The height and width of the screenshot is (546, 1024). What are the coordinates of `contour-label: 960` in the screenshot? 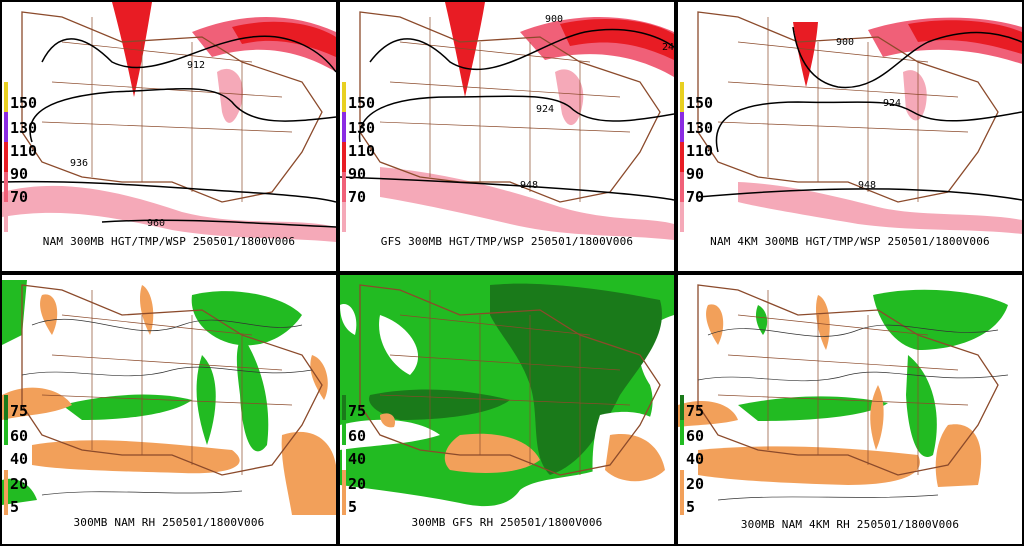 It's located at (156, 223).